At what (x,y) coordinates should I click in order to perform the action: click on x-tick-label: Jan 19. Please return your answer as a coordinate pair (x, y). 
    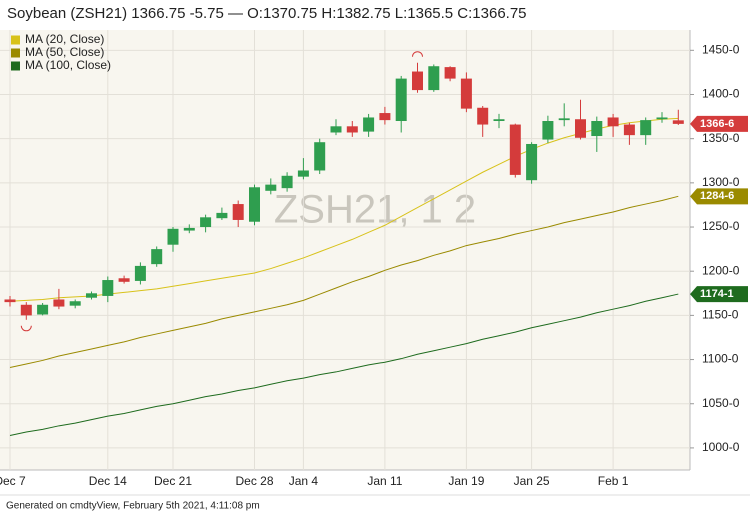
    Looking at the image, I should click on (466, 481).